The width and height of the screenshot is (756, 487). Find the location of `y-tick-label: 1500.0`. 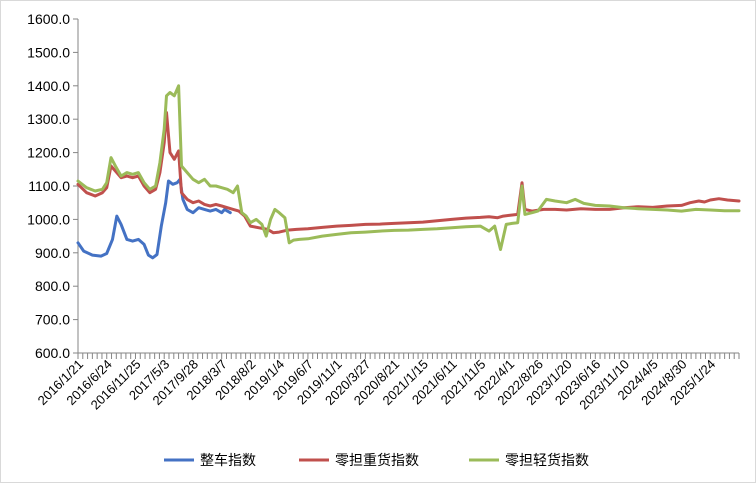

y-tick-label: 1500.0 is located at coordinates (48, 52).